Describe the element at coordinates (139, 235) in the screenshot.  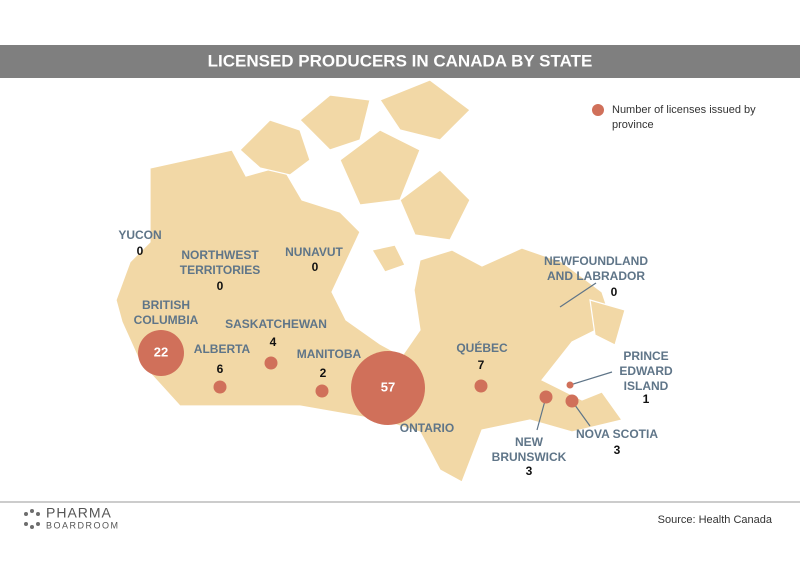
I see `region-name: YUCON` at that location.